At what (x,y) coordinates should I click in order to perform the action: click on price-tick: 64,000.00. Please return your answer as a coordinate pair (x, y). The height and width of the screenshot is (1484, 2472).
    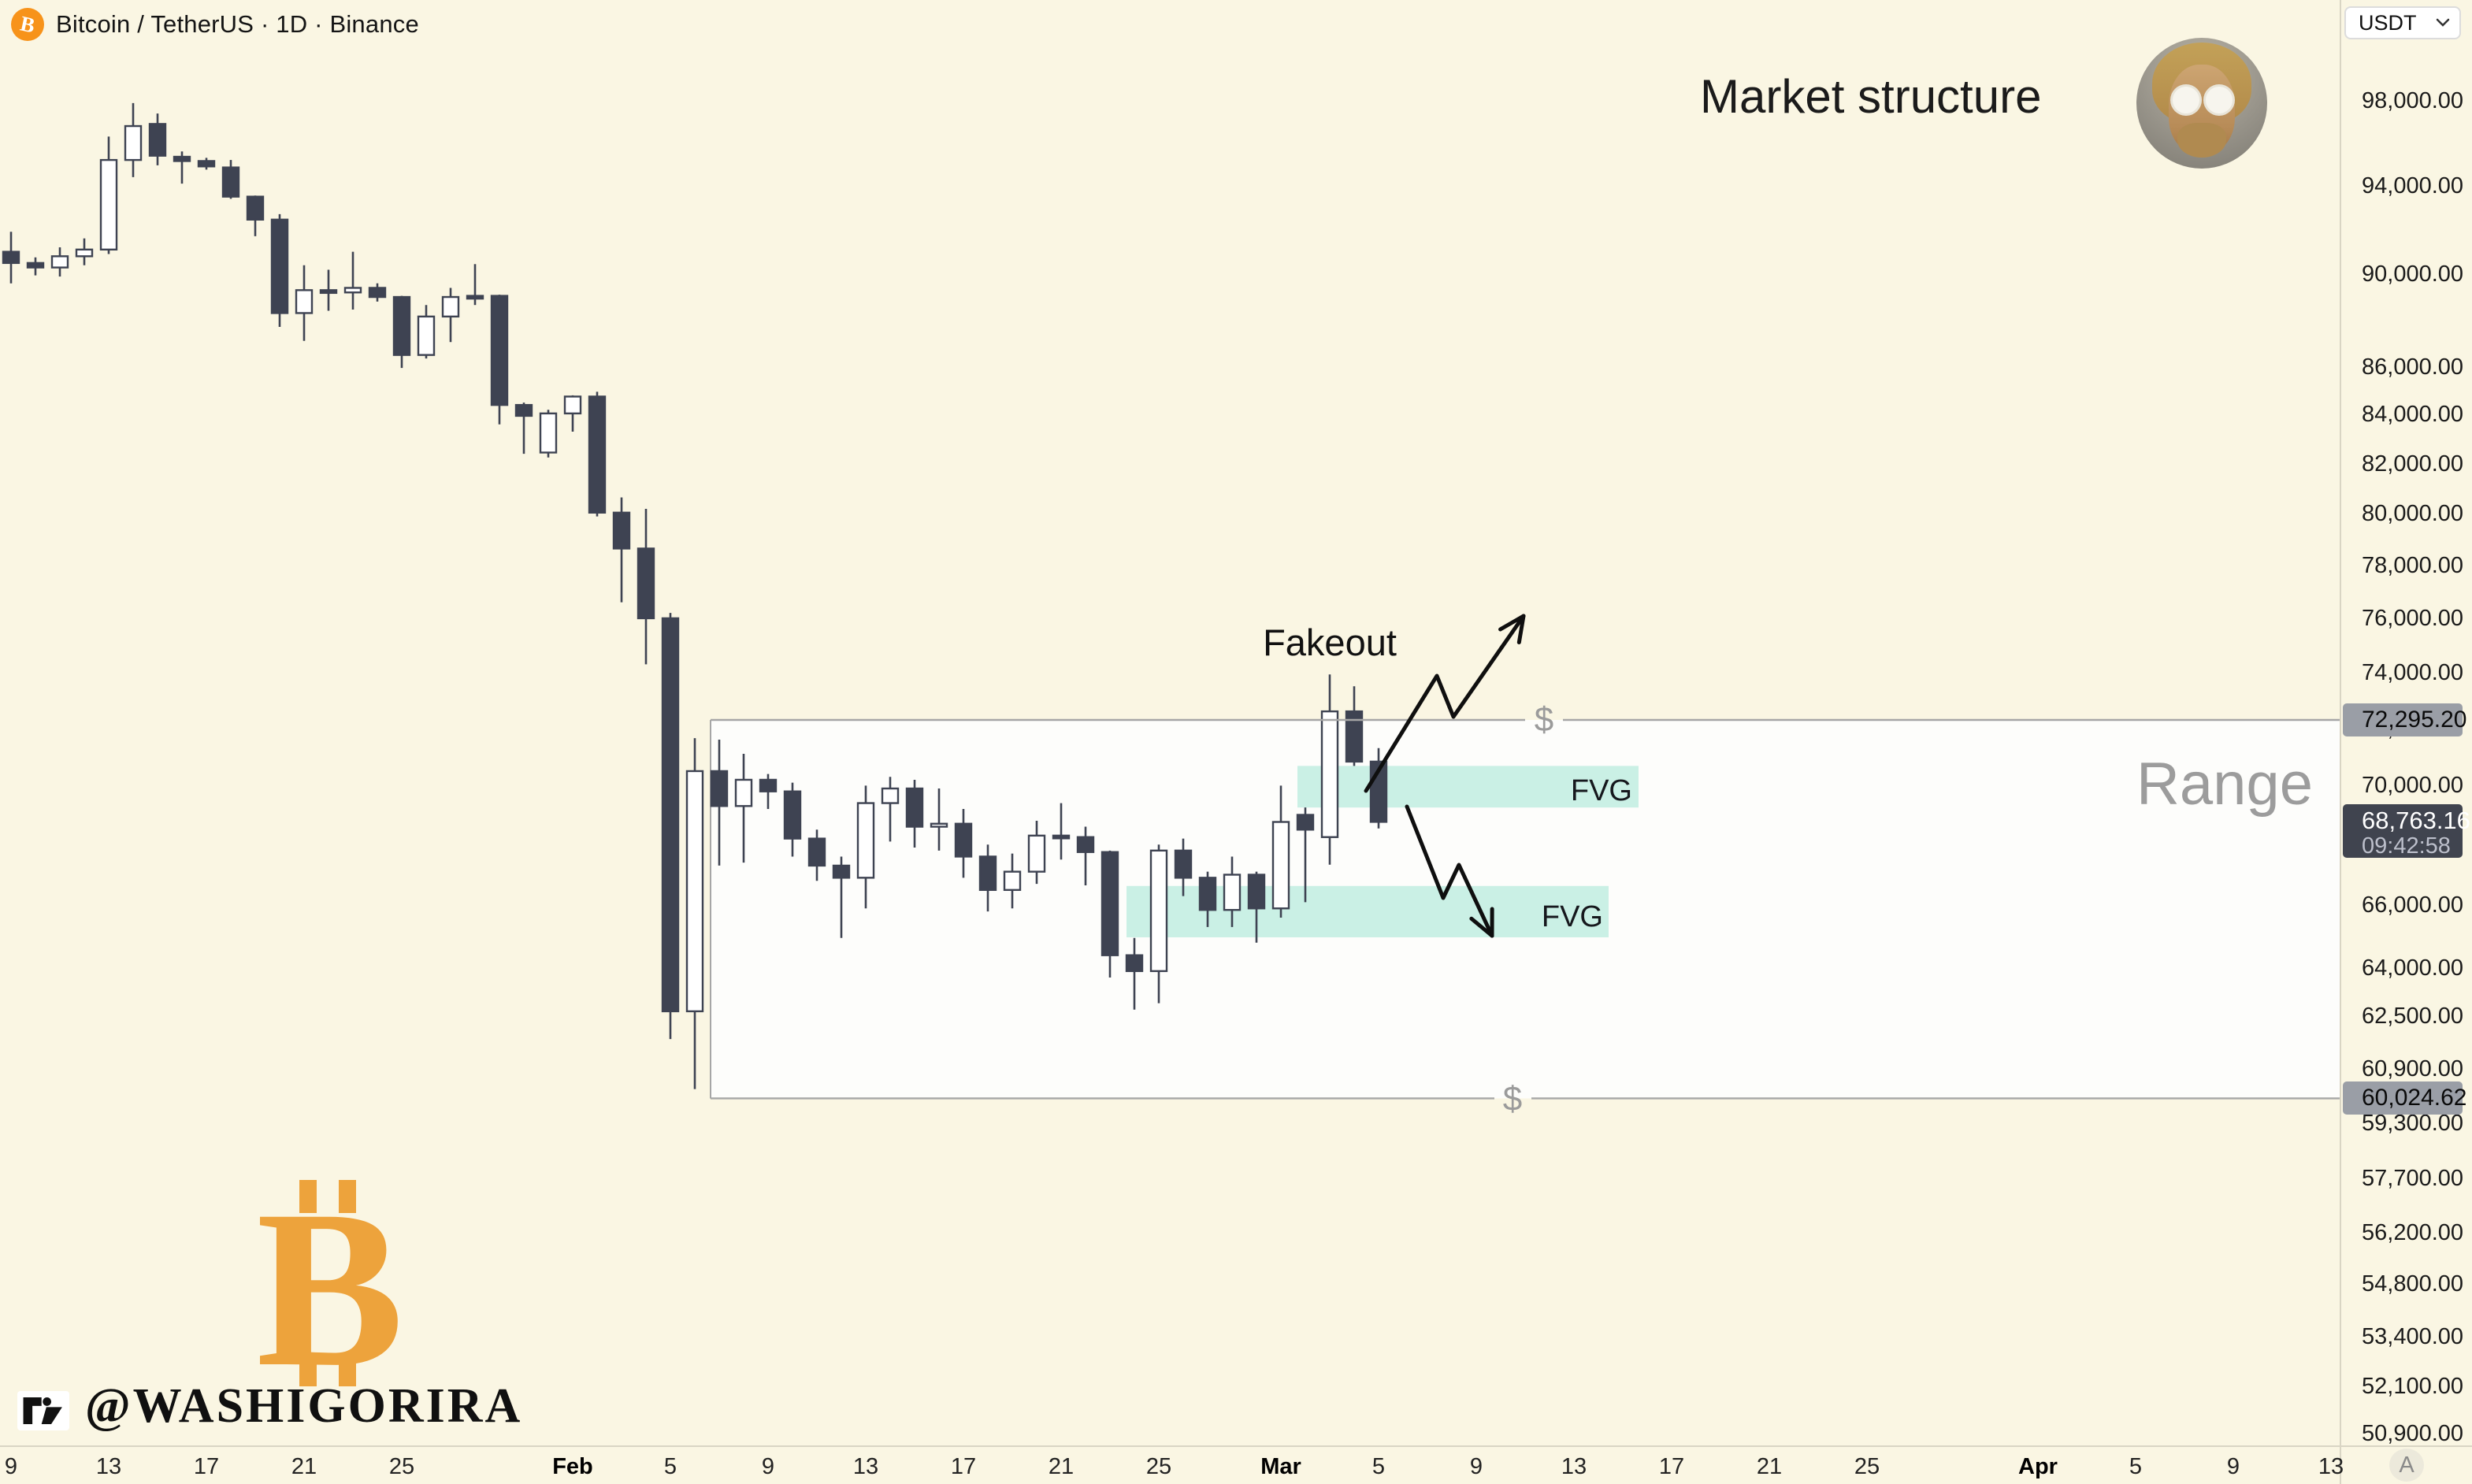
    Looking at the image, I should click on (2413, 968).